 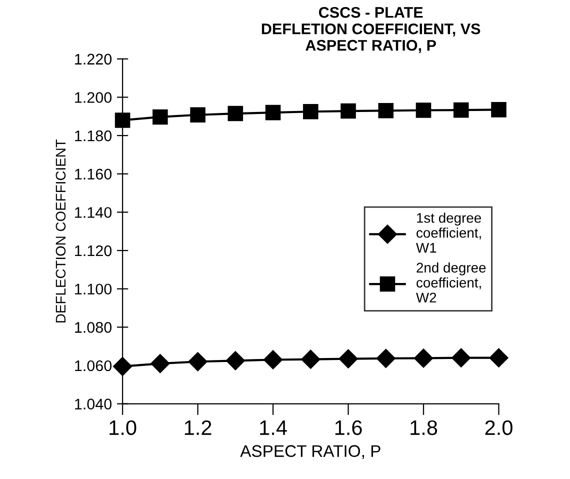 I want to click on x-tick-label: 1.8, so click(x=424, y=428).